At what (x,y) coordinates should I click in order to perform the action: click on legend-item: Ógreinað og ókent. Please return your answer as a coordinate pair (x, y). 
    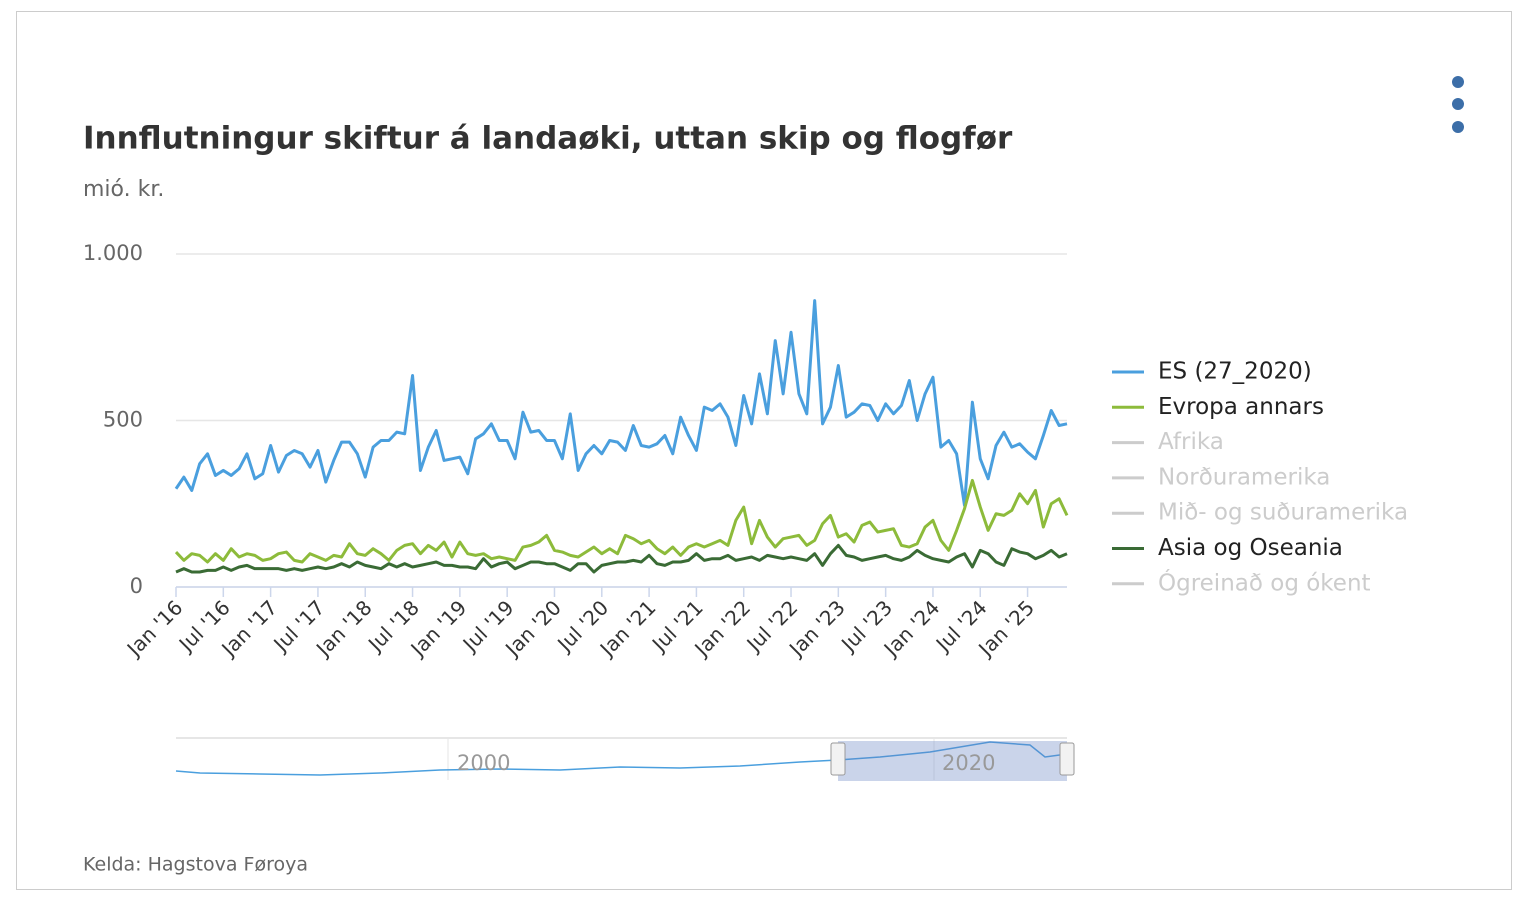
    Looking at the image, I should click on (1264, 582).